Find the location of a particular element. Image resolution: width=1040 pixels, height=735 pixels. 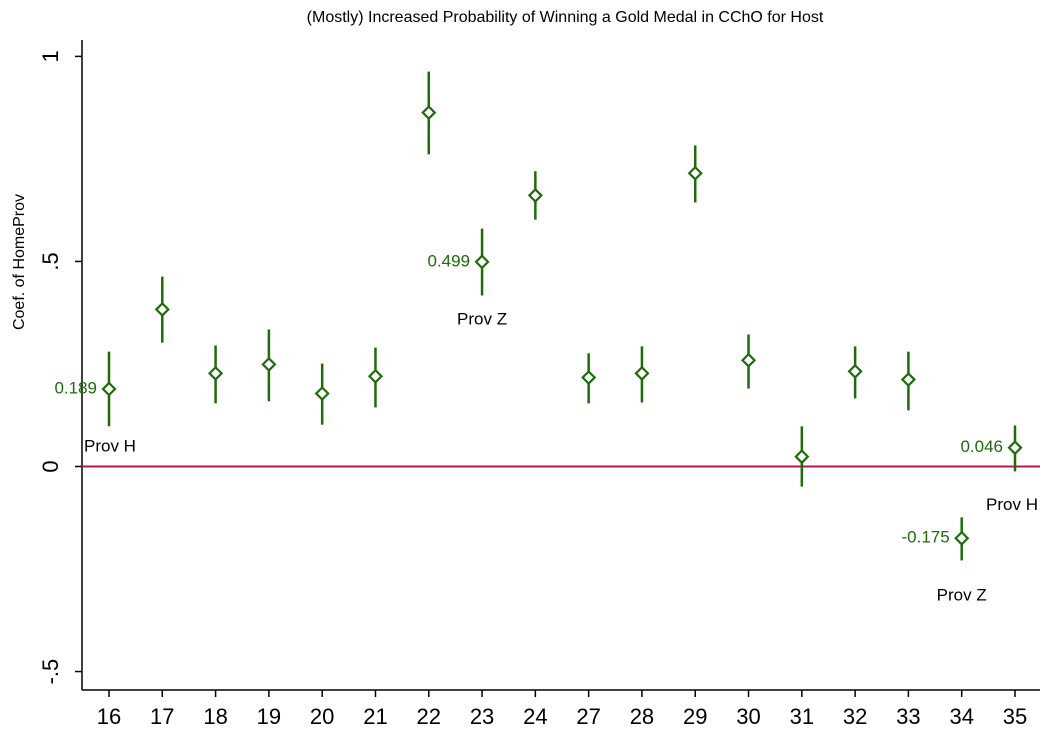

x-tick-label: 31 is located at coordinates (802, 716).